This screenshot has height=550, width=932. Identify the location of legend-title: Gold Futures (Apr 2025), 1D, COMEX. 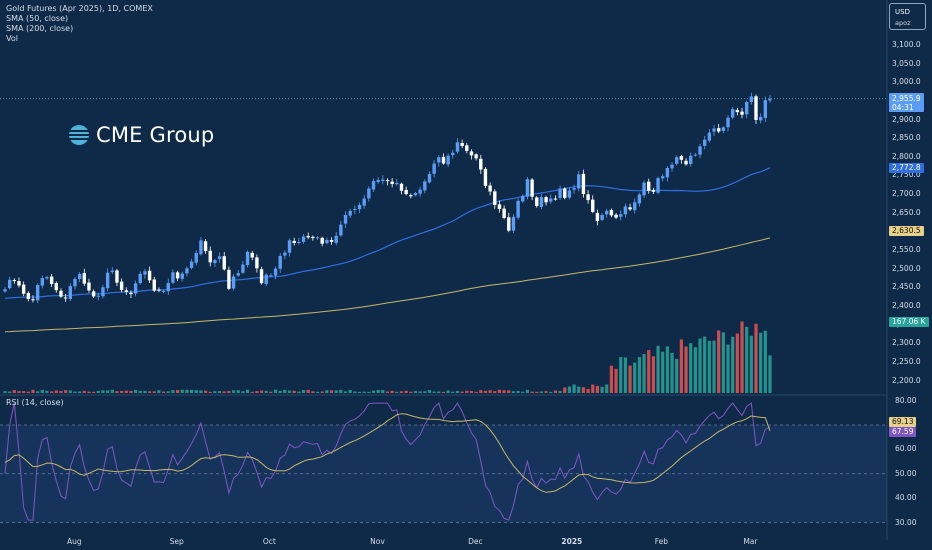
(79, 8).